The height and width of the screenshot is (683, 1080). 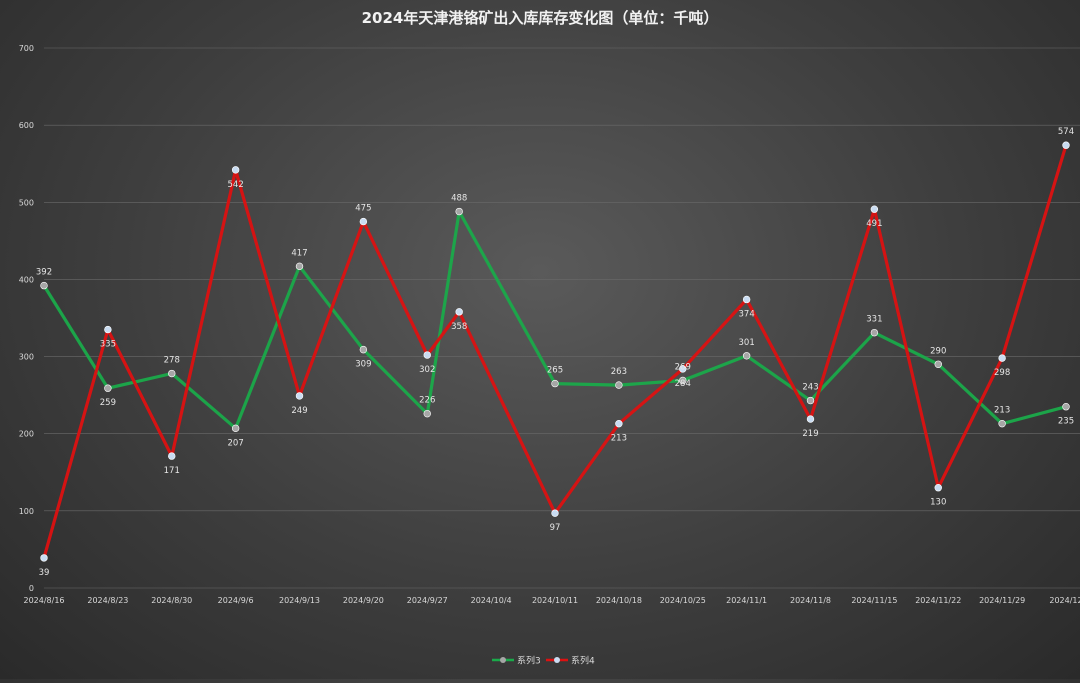 What do you see at coordinates (171, 600) in the screenshot?
I see `x-tick-label: 2024/8/30` at bounding box center [171, 600].